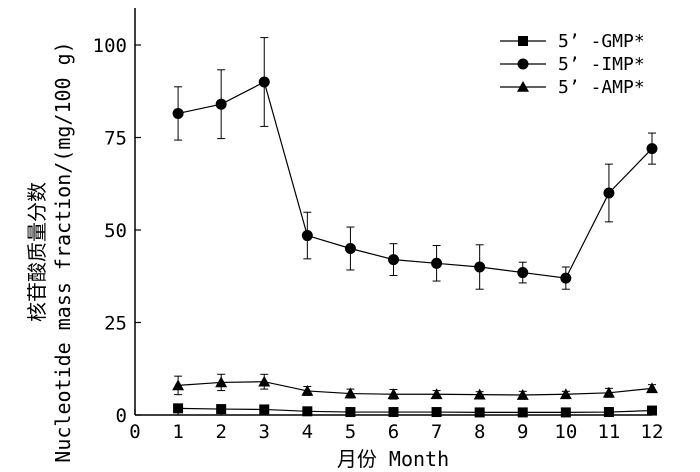 The height and width of the screenshot is (472, 700). Describe the element at coordinates (177, 432) in the screenshot. I see `x-tick-label-1: 1` at that location.